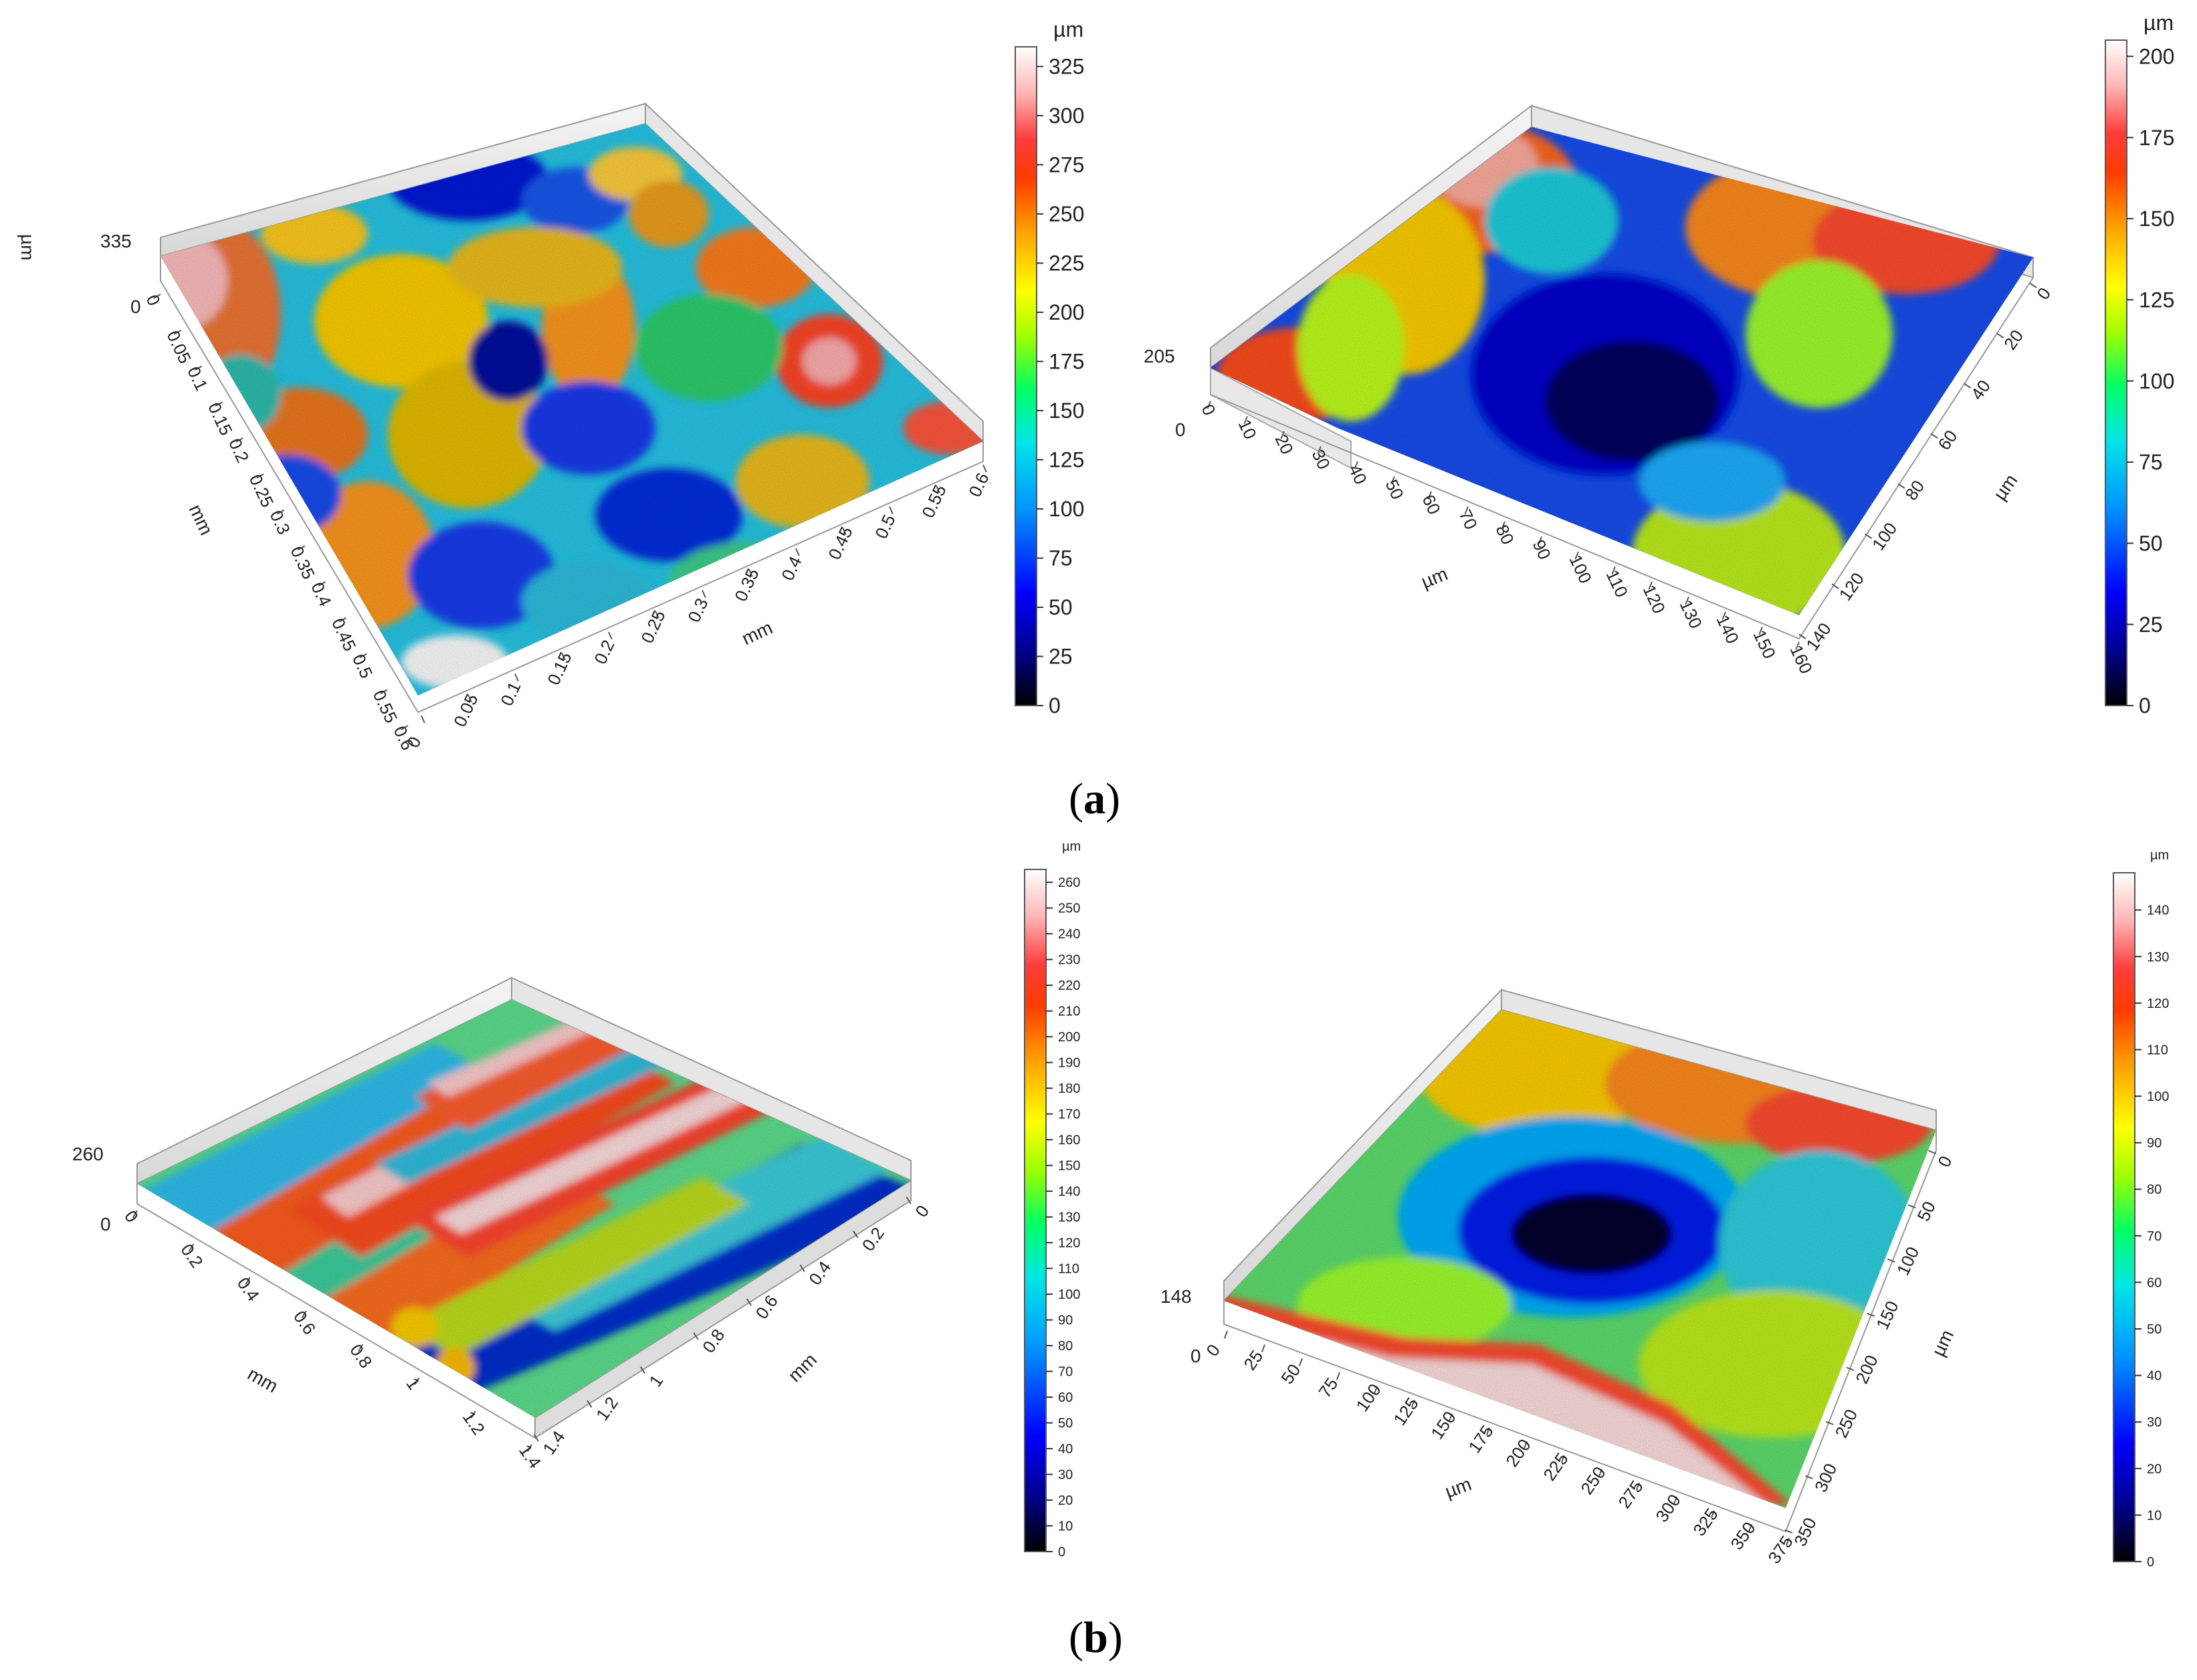 This screenshot has width=2197, height=1680. I want to click on panel-b-right-colorbar-gradient, so click(2124, 1217).